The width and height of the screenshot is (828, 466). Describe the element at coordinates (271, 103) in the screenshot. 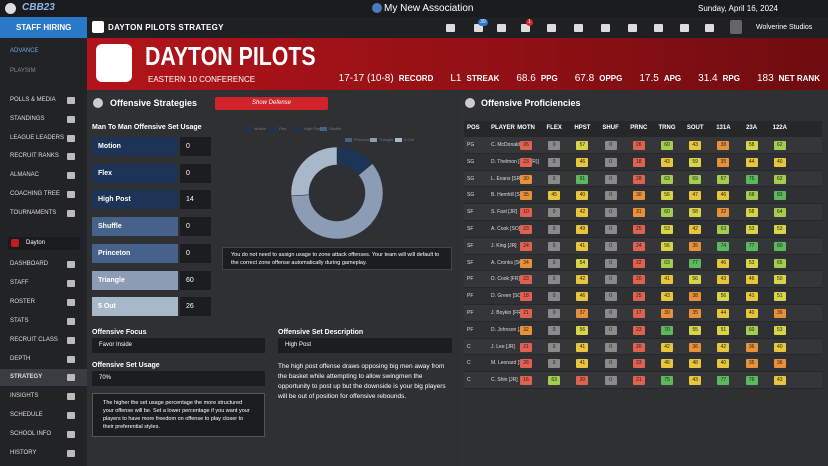

I see `show-defense: Show Defense` at that location.